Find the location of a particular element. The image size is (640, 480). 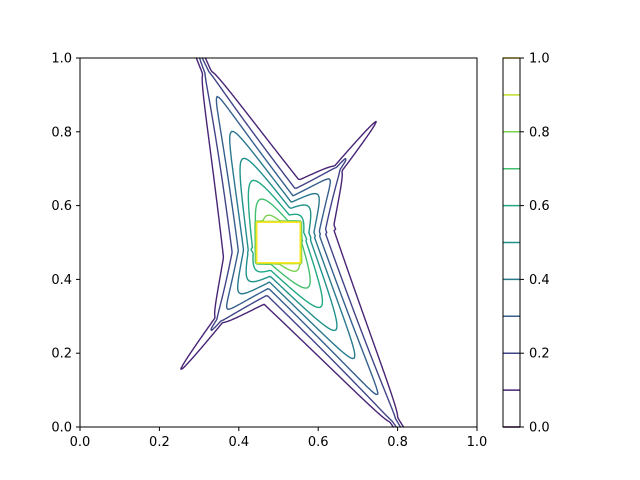

x-tick-label: 0.4 is located at coordinates (238, 442).